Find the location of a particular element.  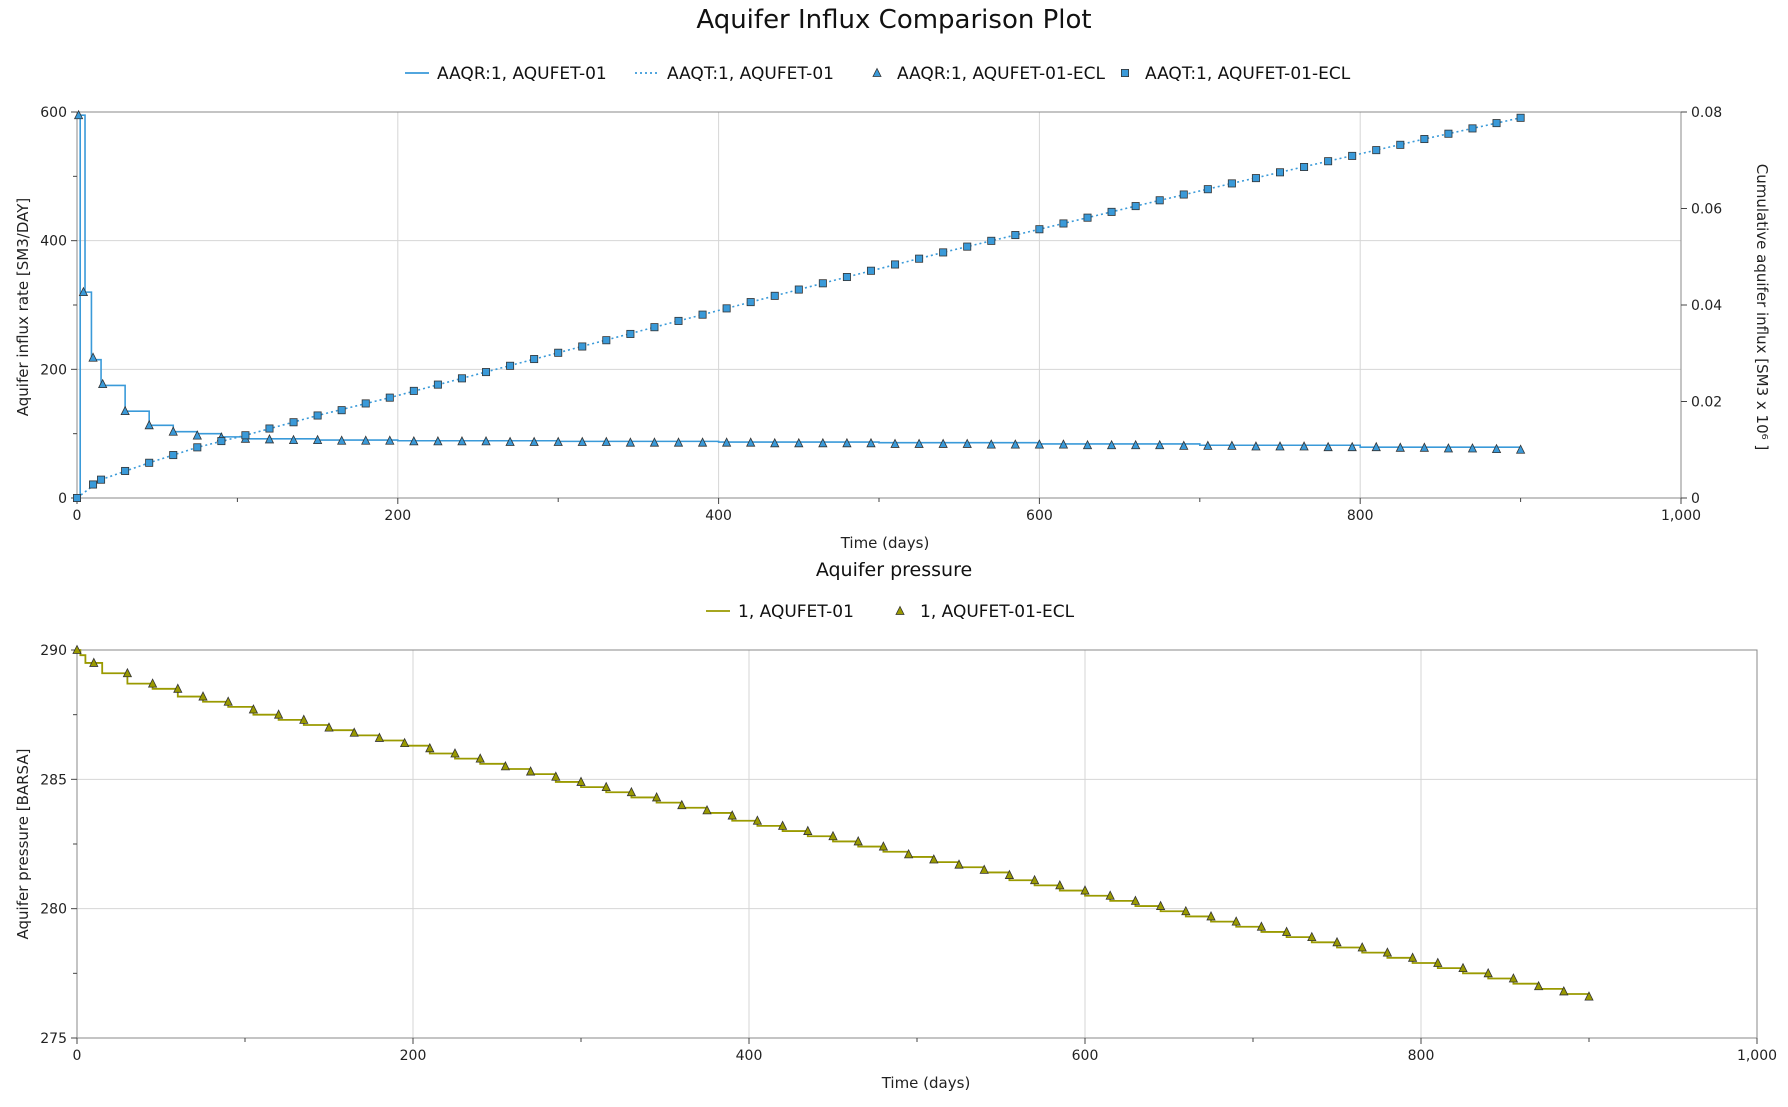

legend-entry: 1, AQUFET-01 is located at coordinates (780, 612).